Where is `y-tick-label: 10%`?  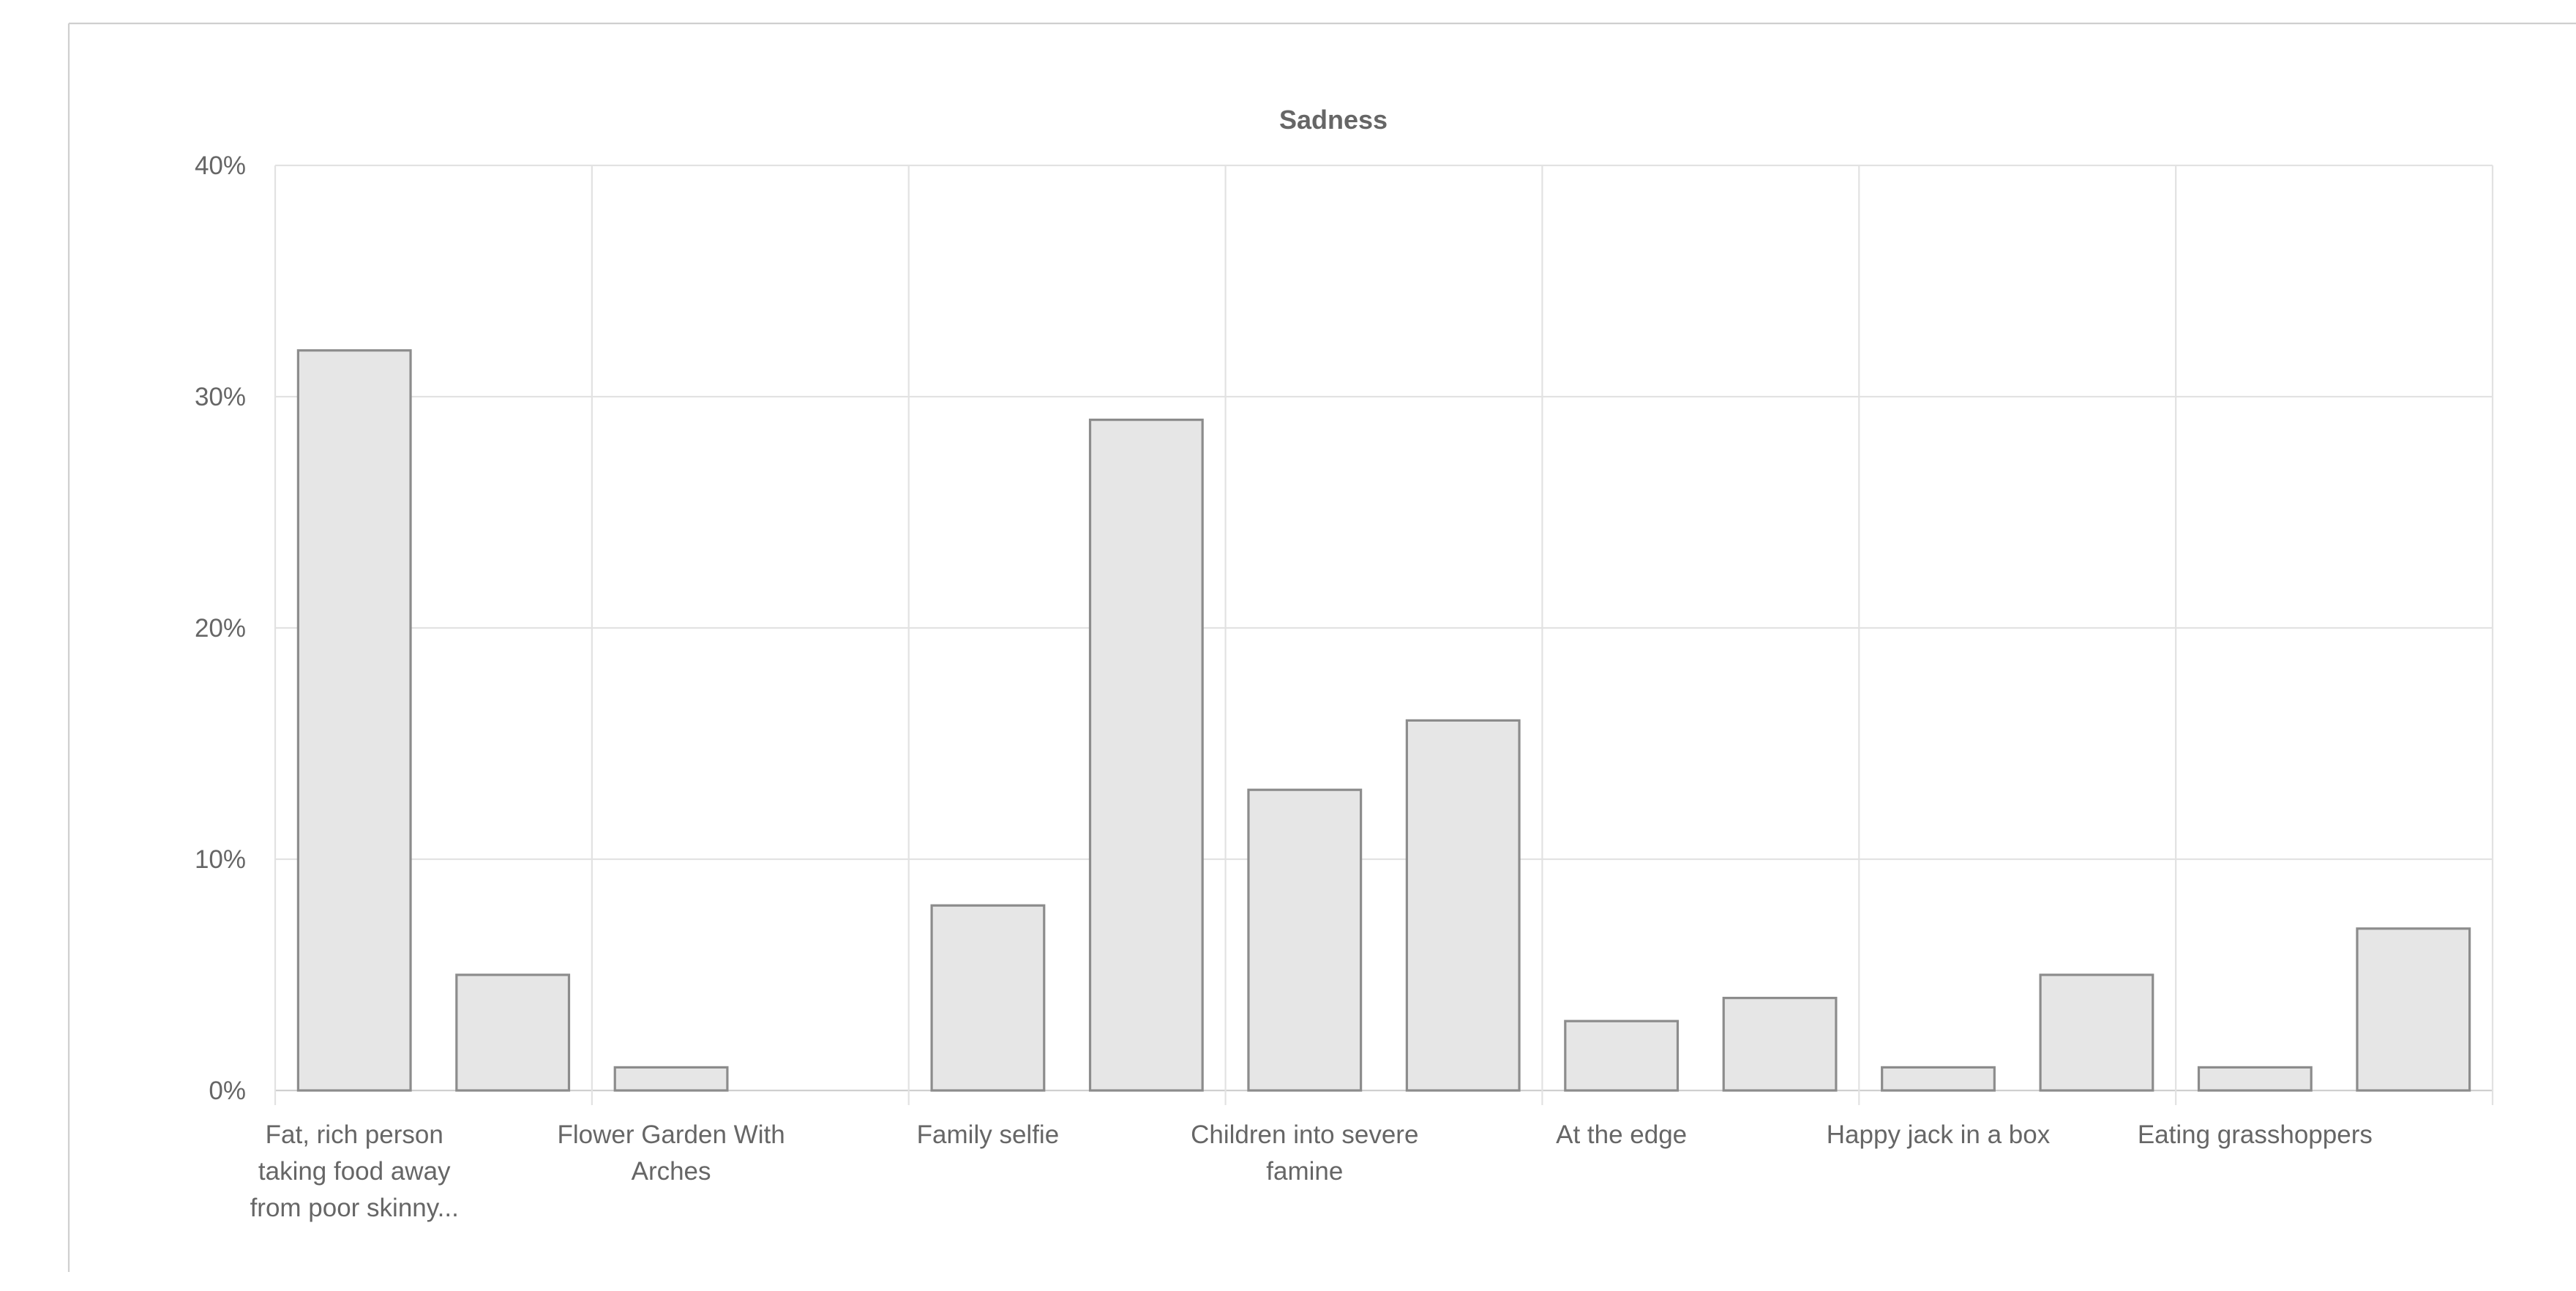 y-tick-label: 10% is located at coordinates (220, 859).